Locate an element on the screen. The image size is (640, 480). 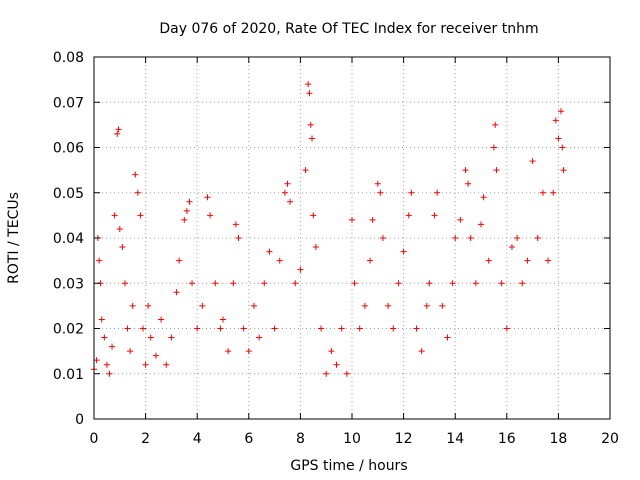
x-tick-label: 6 is located at coordinates (248, 439).